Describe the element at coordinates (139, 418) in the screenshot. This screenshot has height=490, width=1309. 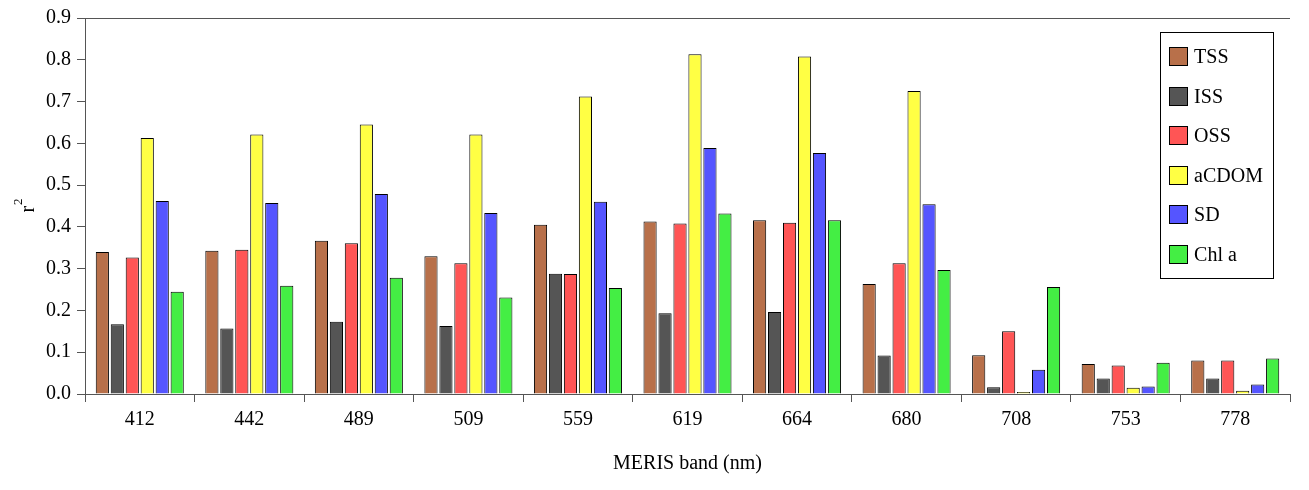
I see `x-tick-label: 412` at that location.